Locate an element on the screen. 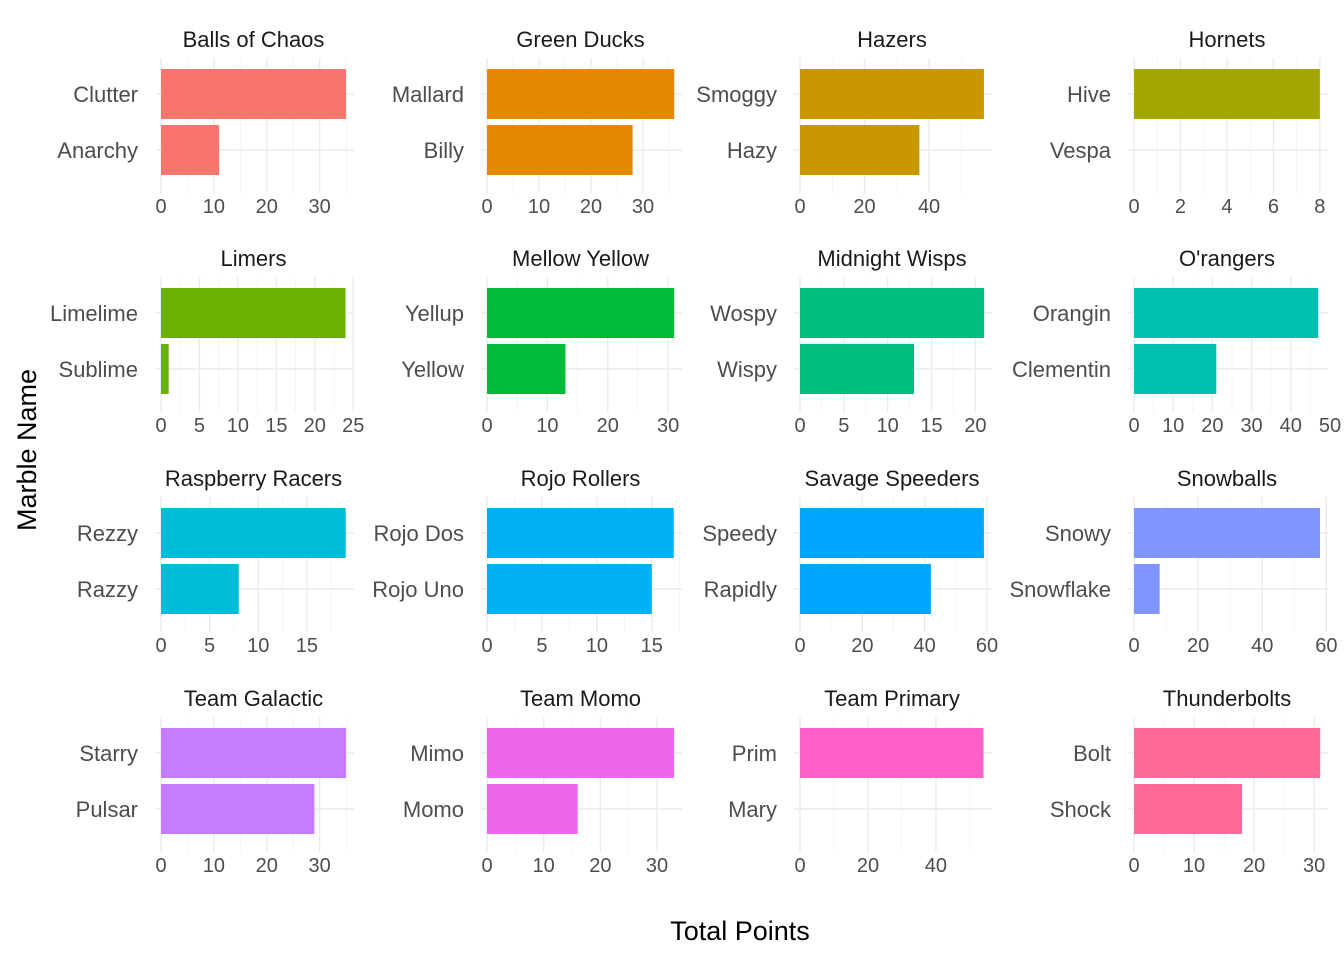 The height and width of the screenshot is (965, 1344). y-tick-label: Clementin is located at coordinates (1061, 369).